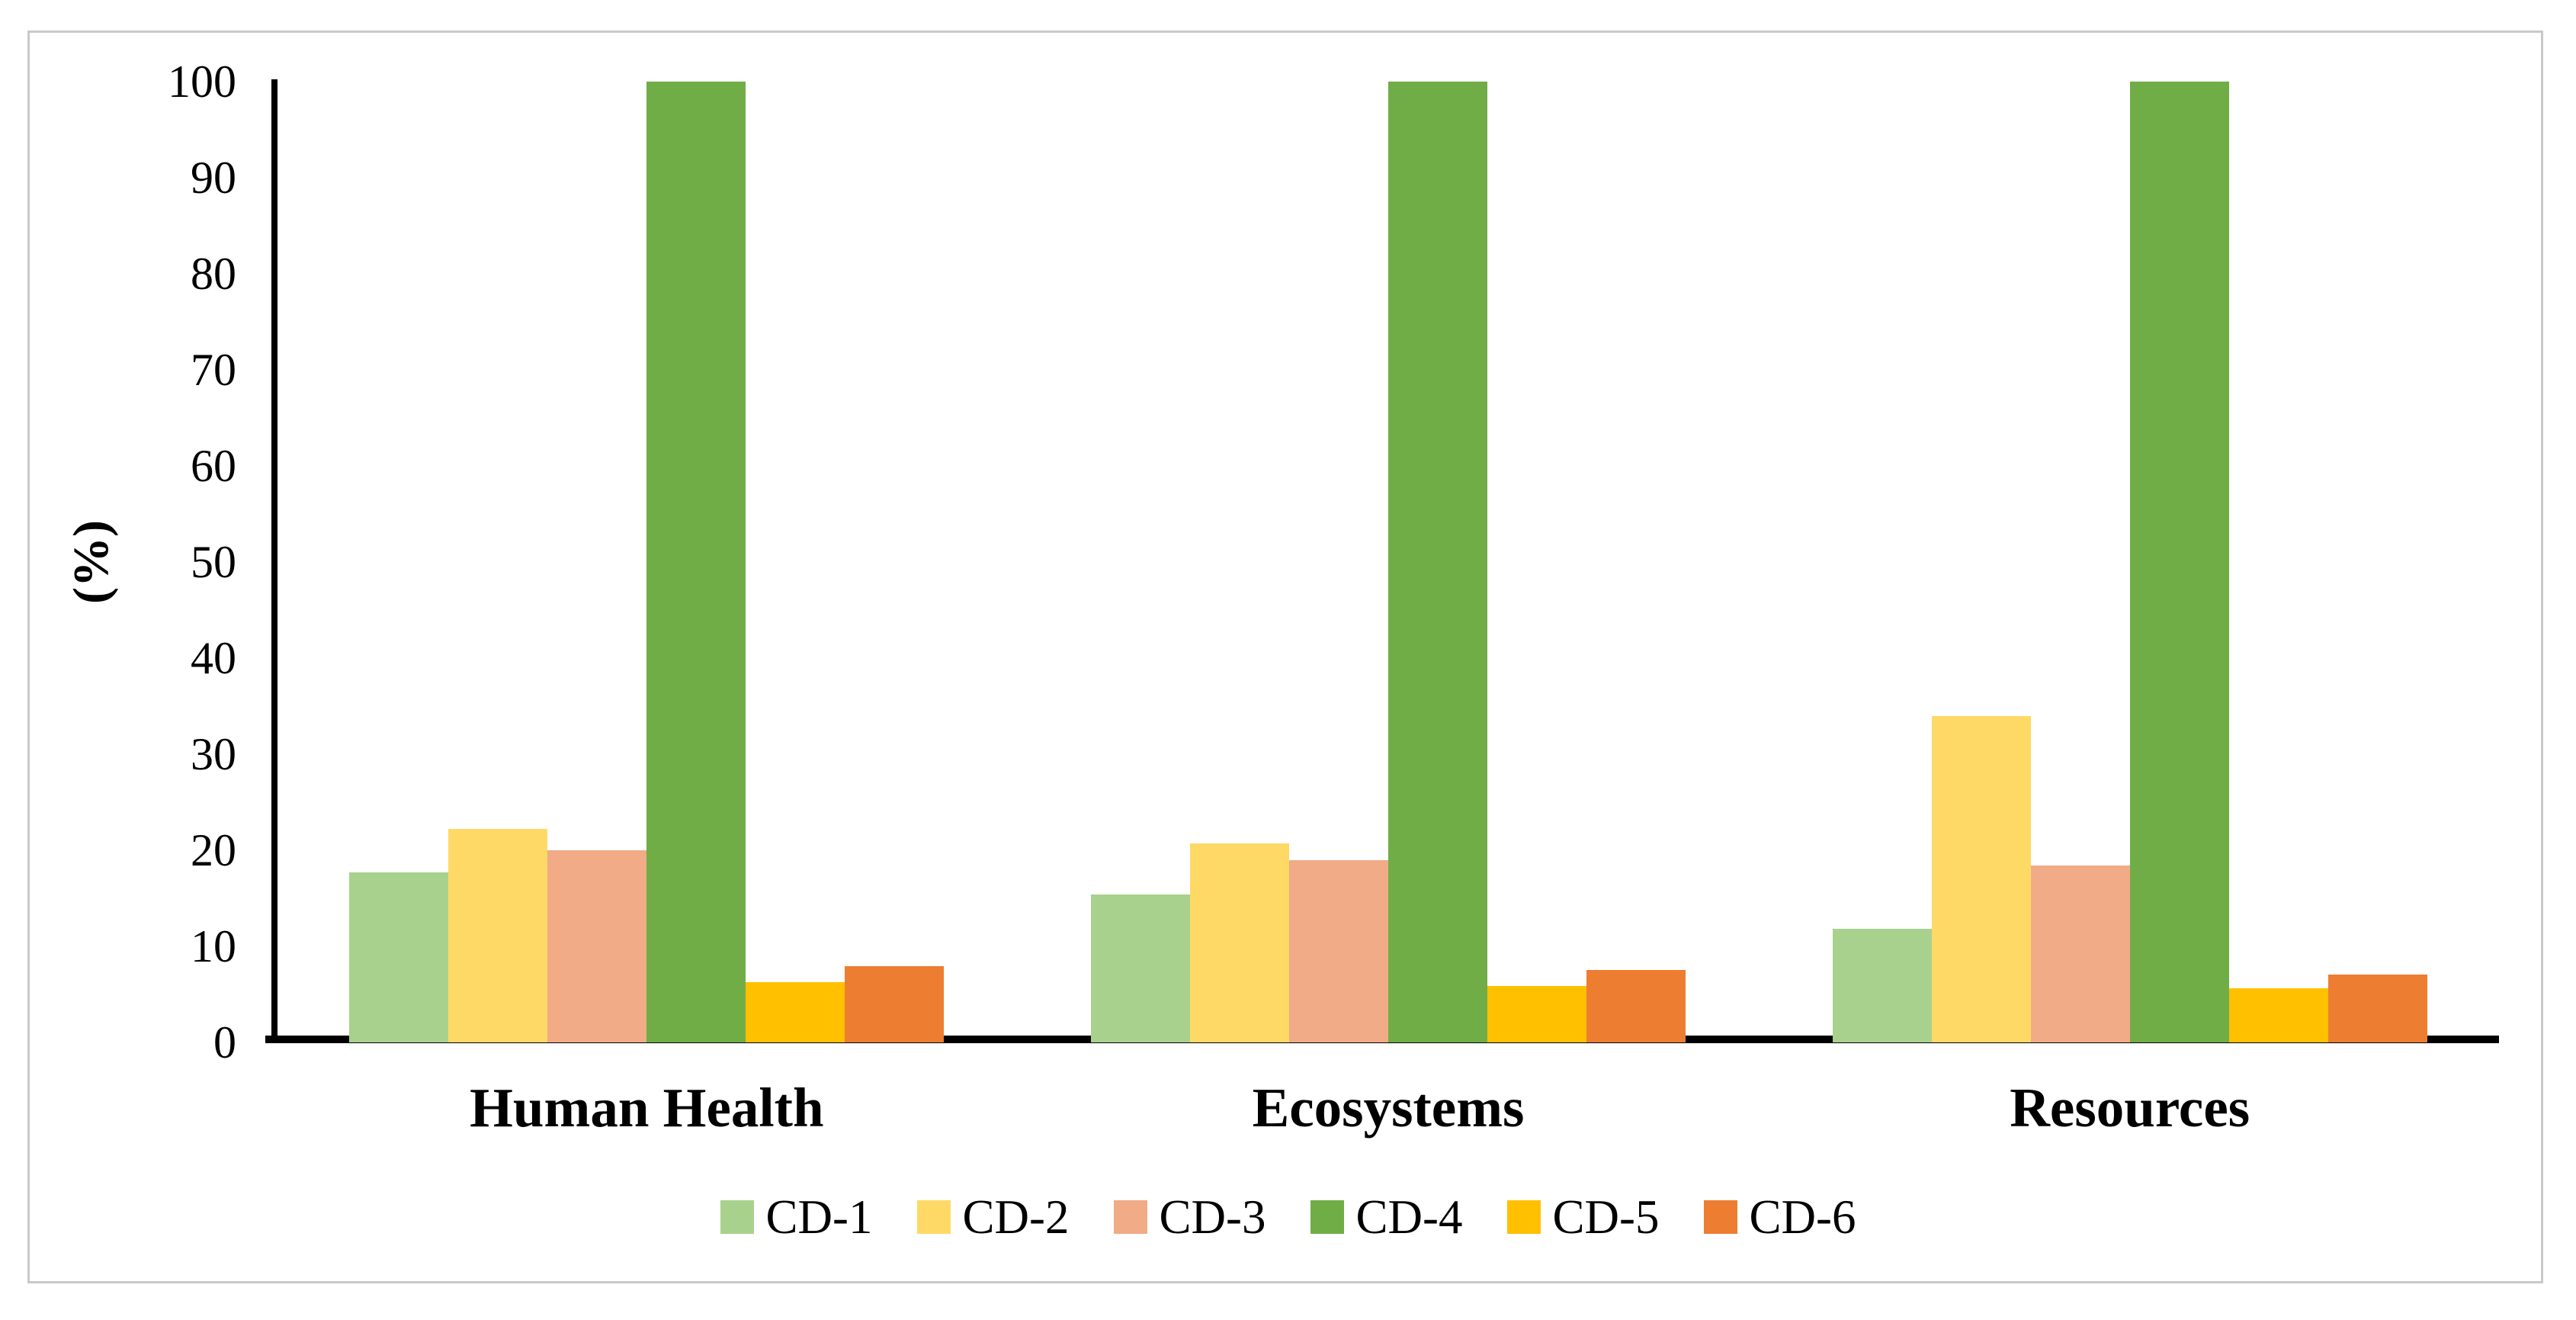  Describe the element at coordinates (213, 274) in the screenshot. I see `y-tick-label: 80` at that location.